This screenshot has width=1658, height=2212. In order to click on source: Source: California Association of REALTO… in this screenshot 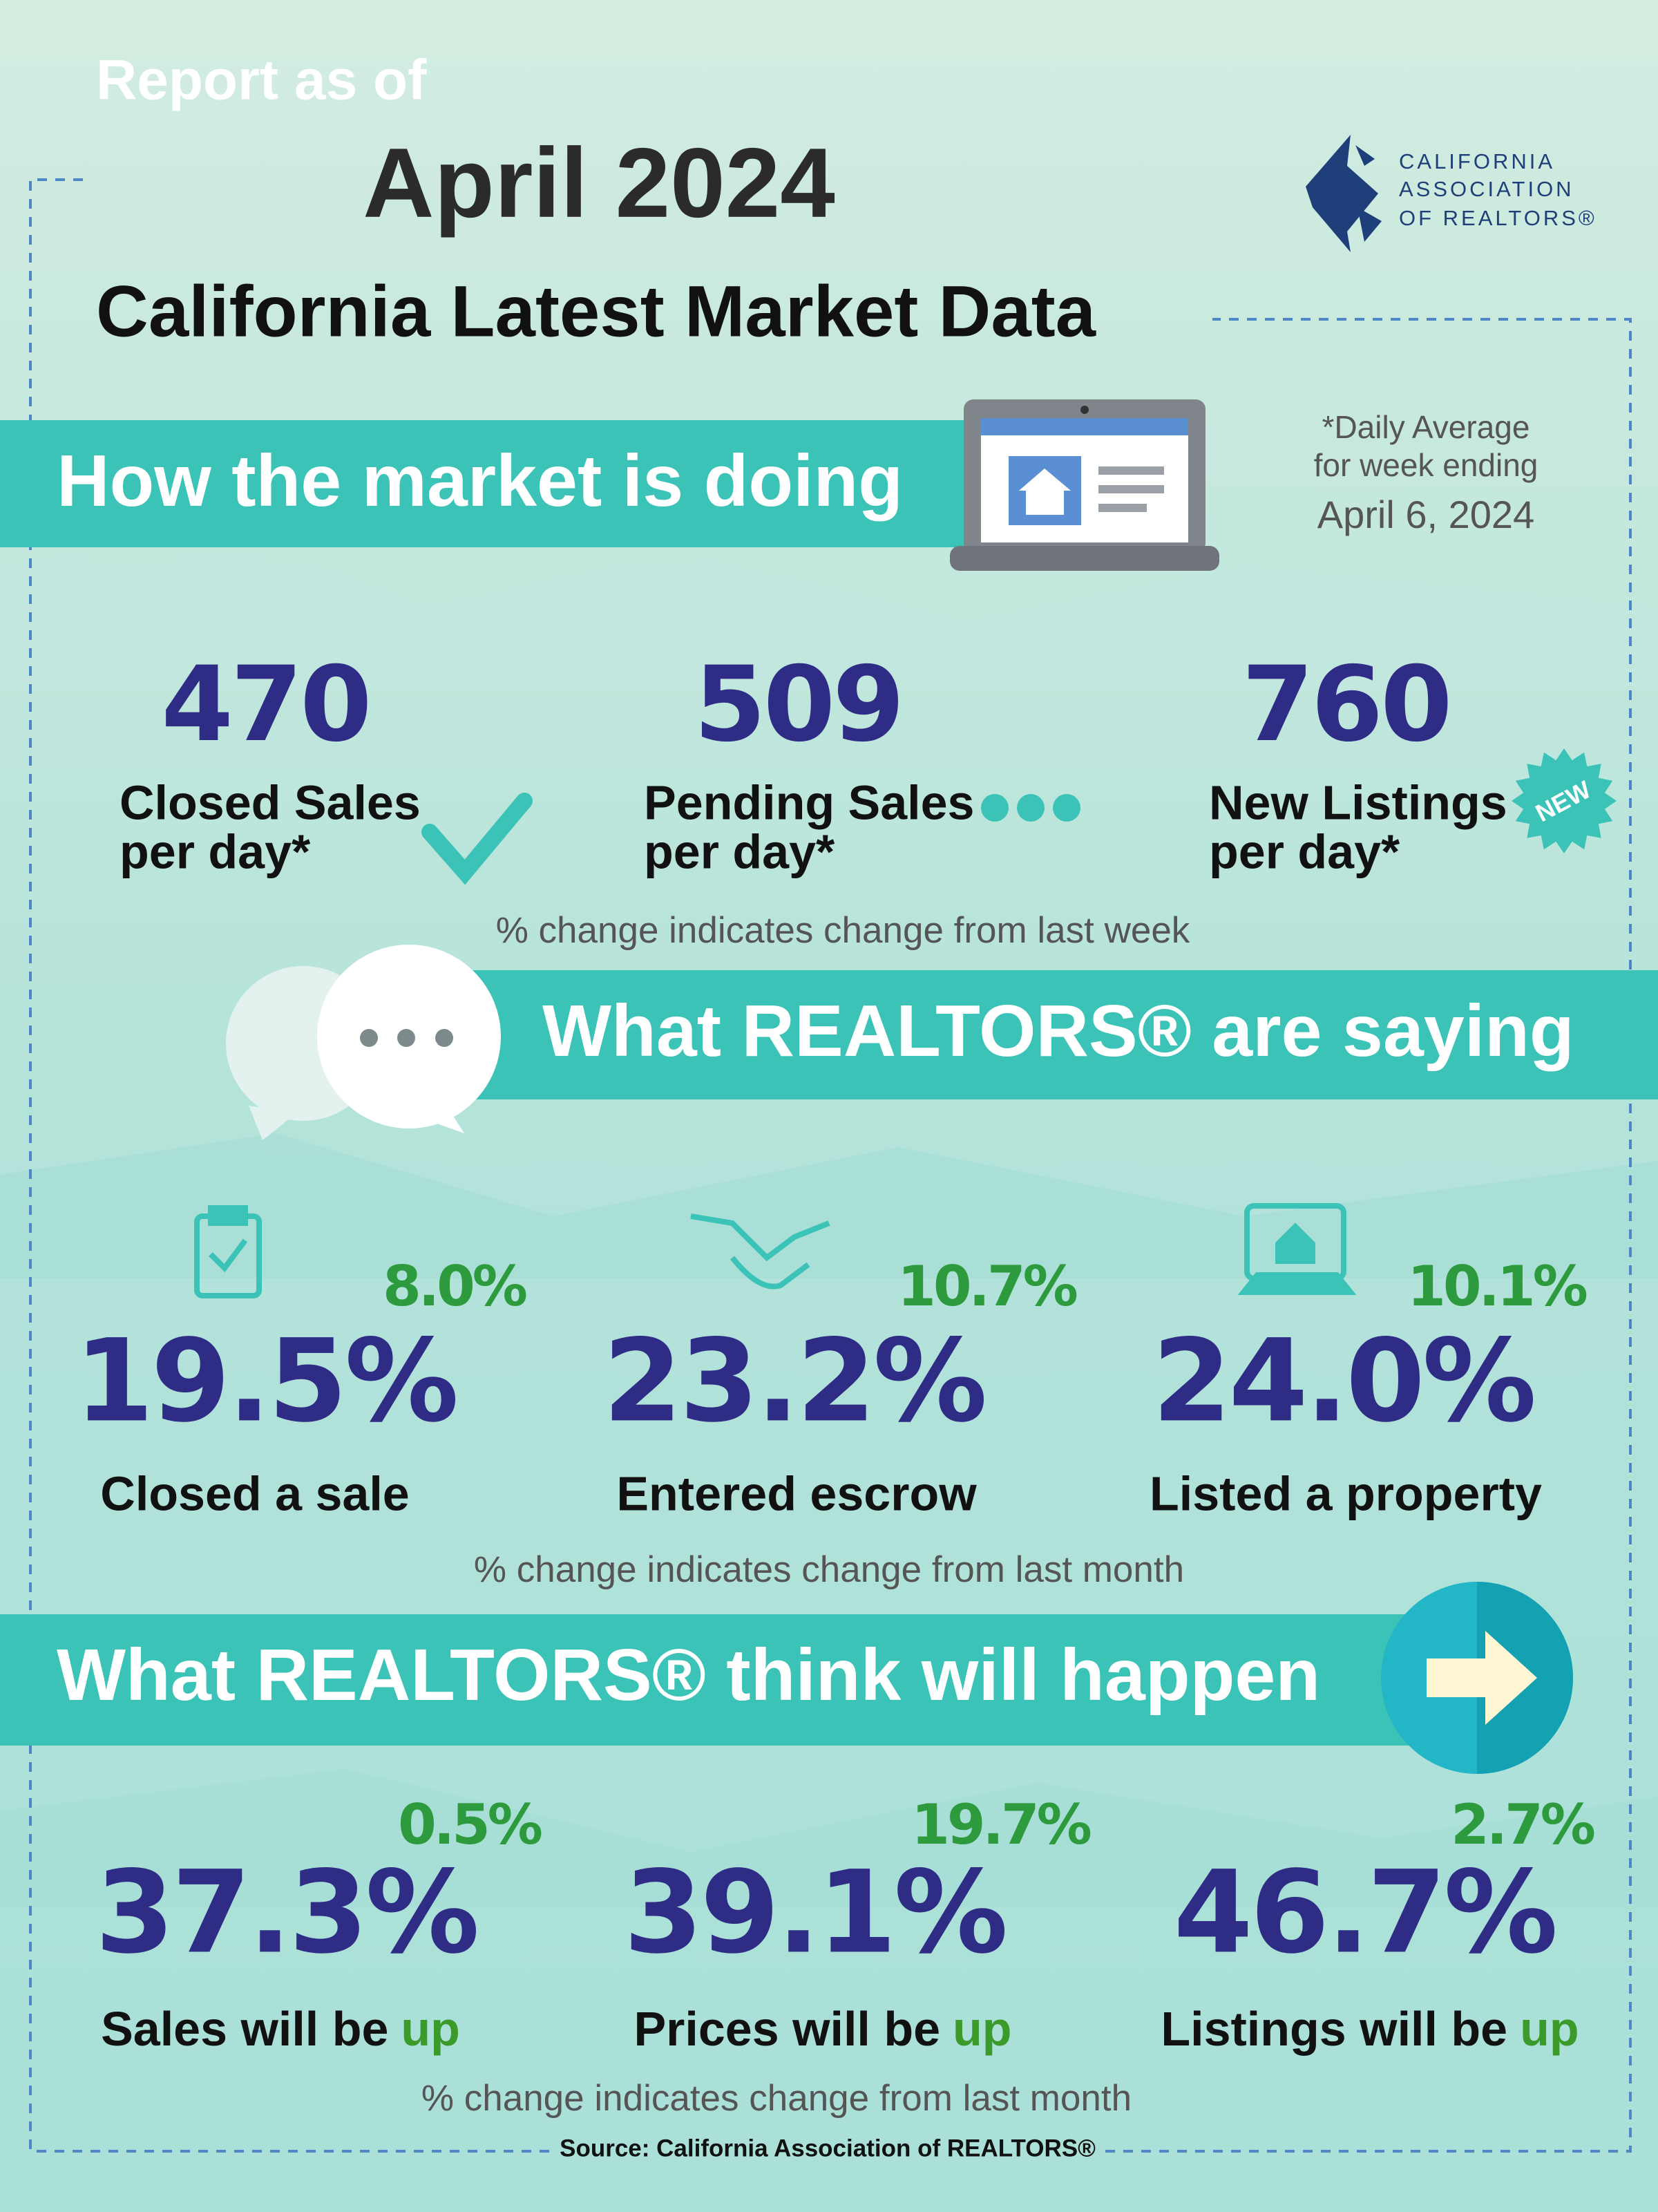, I will do `click(828, 2148)`.